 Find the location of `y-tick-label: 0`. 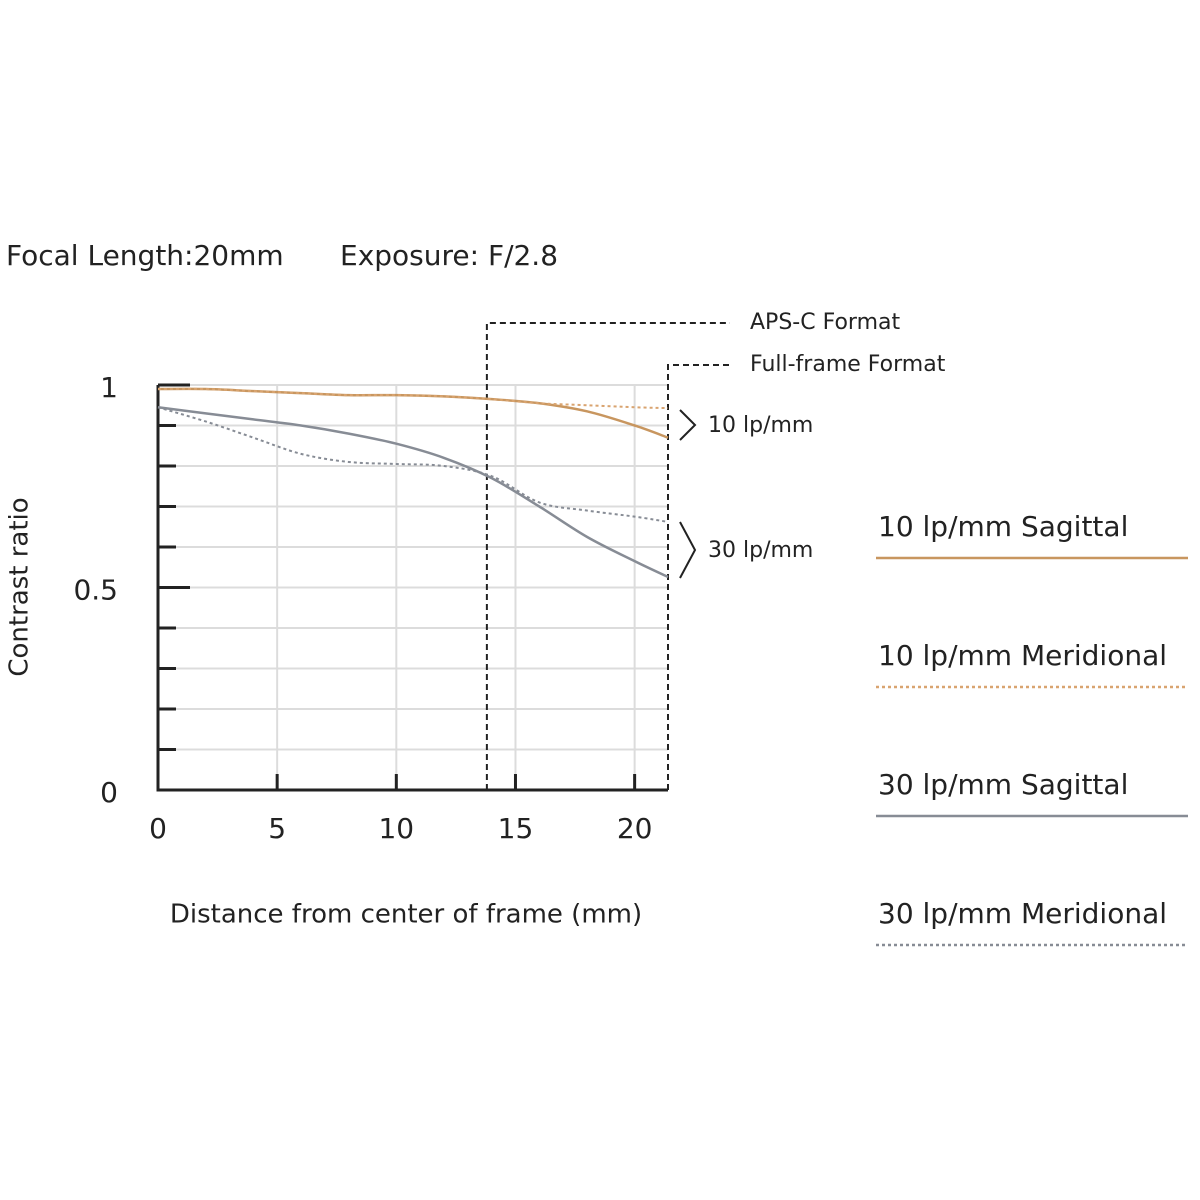

y-tick-label: 0 is located at coordinates (109, 792).